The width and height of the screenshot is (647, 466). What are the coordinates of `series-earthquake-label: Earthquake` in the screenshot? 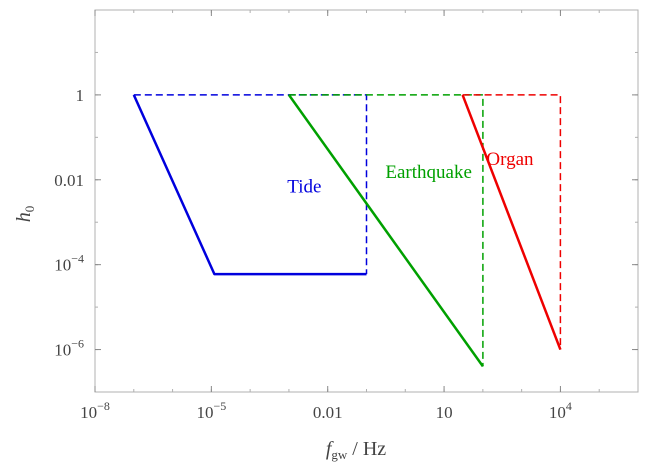 It's located at (428, 172).